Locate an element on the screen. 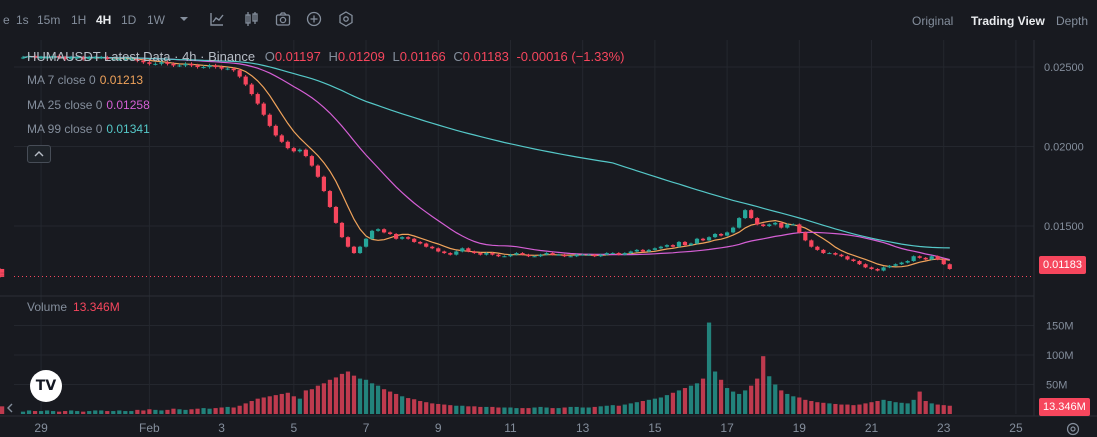 This screenshot has height=437, width=1097. scroll-left-button is located at coordinates (10, 409).